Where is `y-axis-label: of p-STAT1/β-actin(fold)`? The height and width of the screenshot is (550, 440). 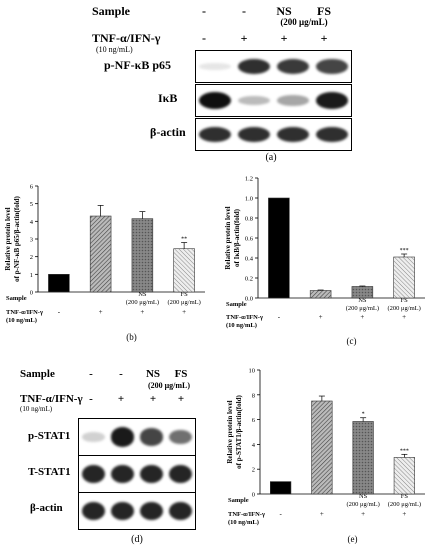 y-axis-label: of p-STAT1/β-actin(fold) is located at coordinates (239, 432).